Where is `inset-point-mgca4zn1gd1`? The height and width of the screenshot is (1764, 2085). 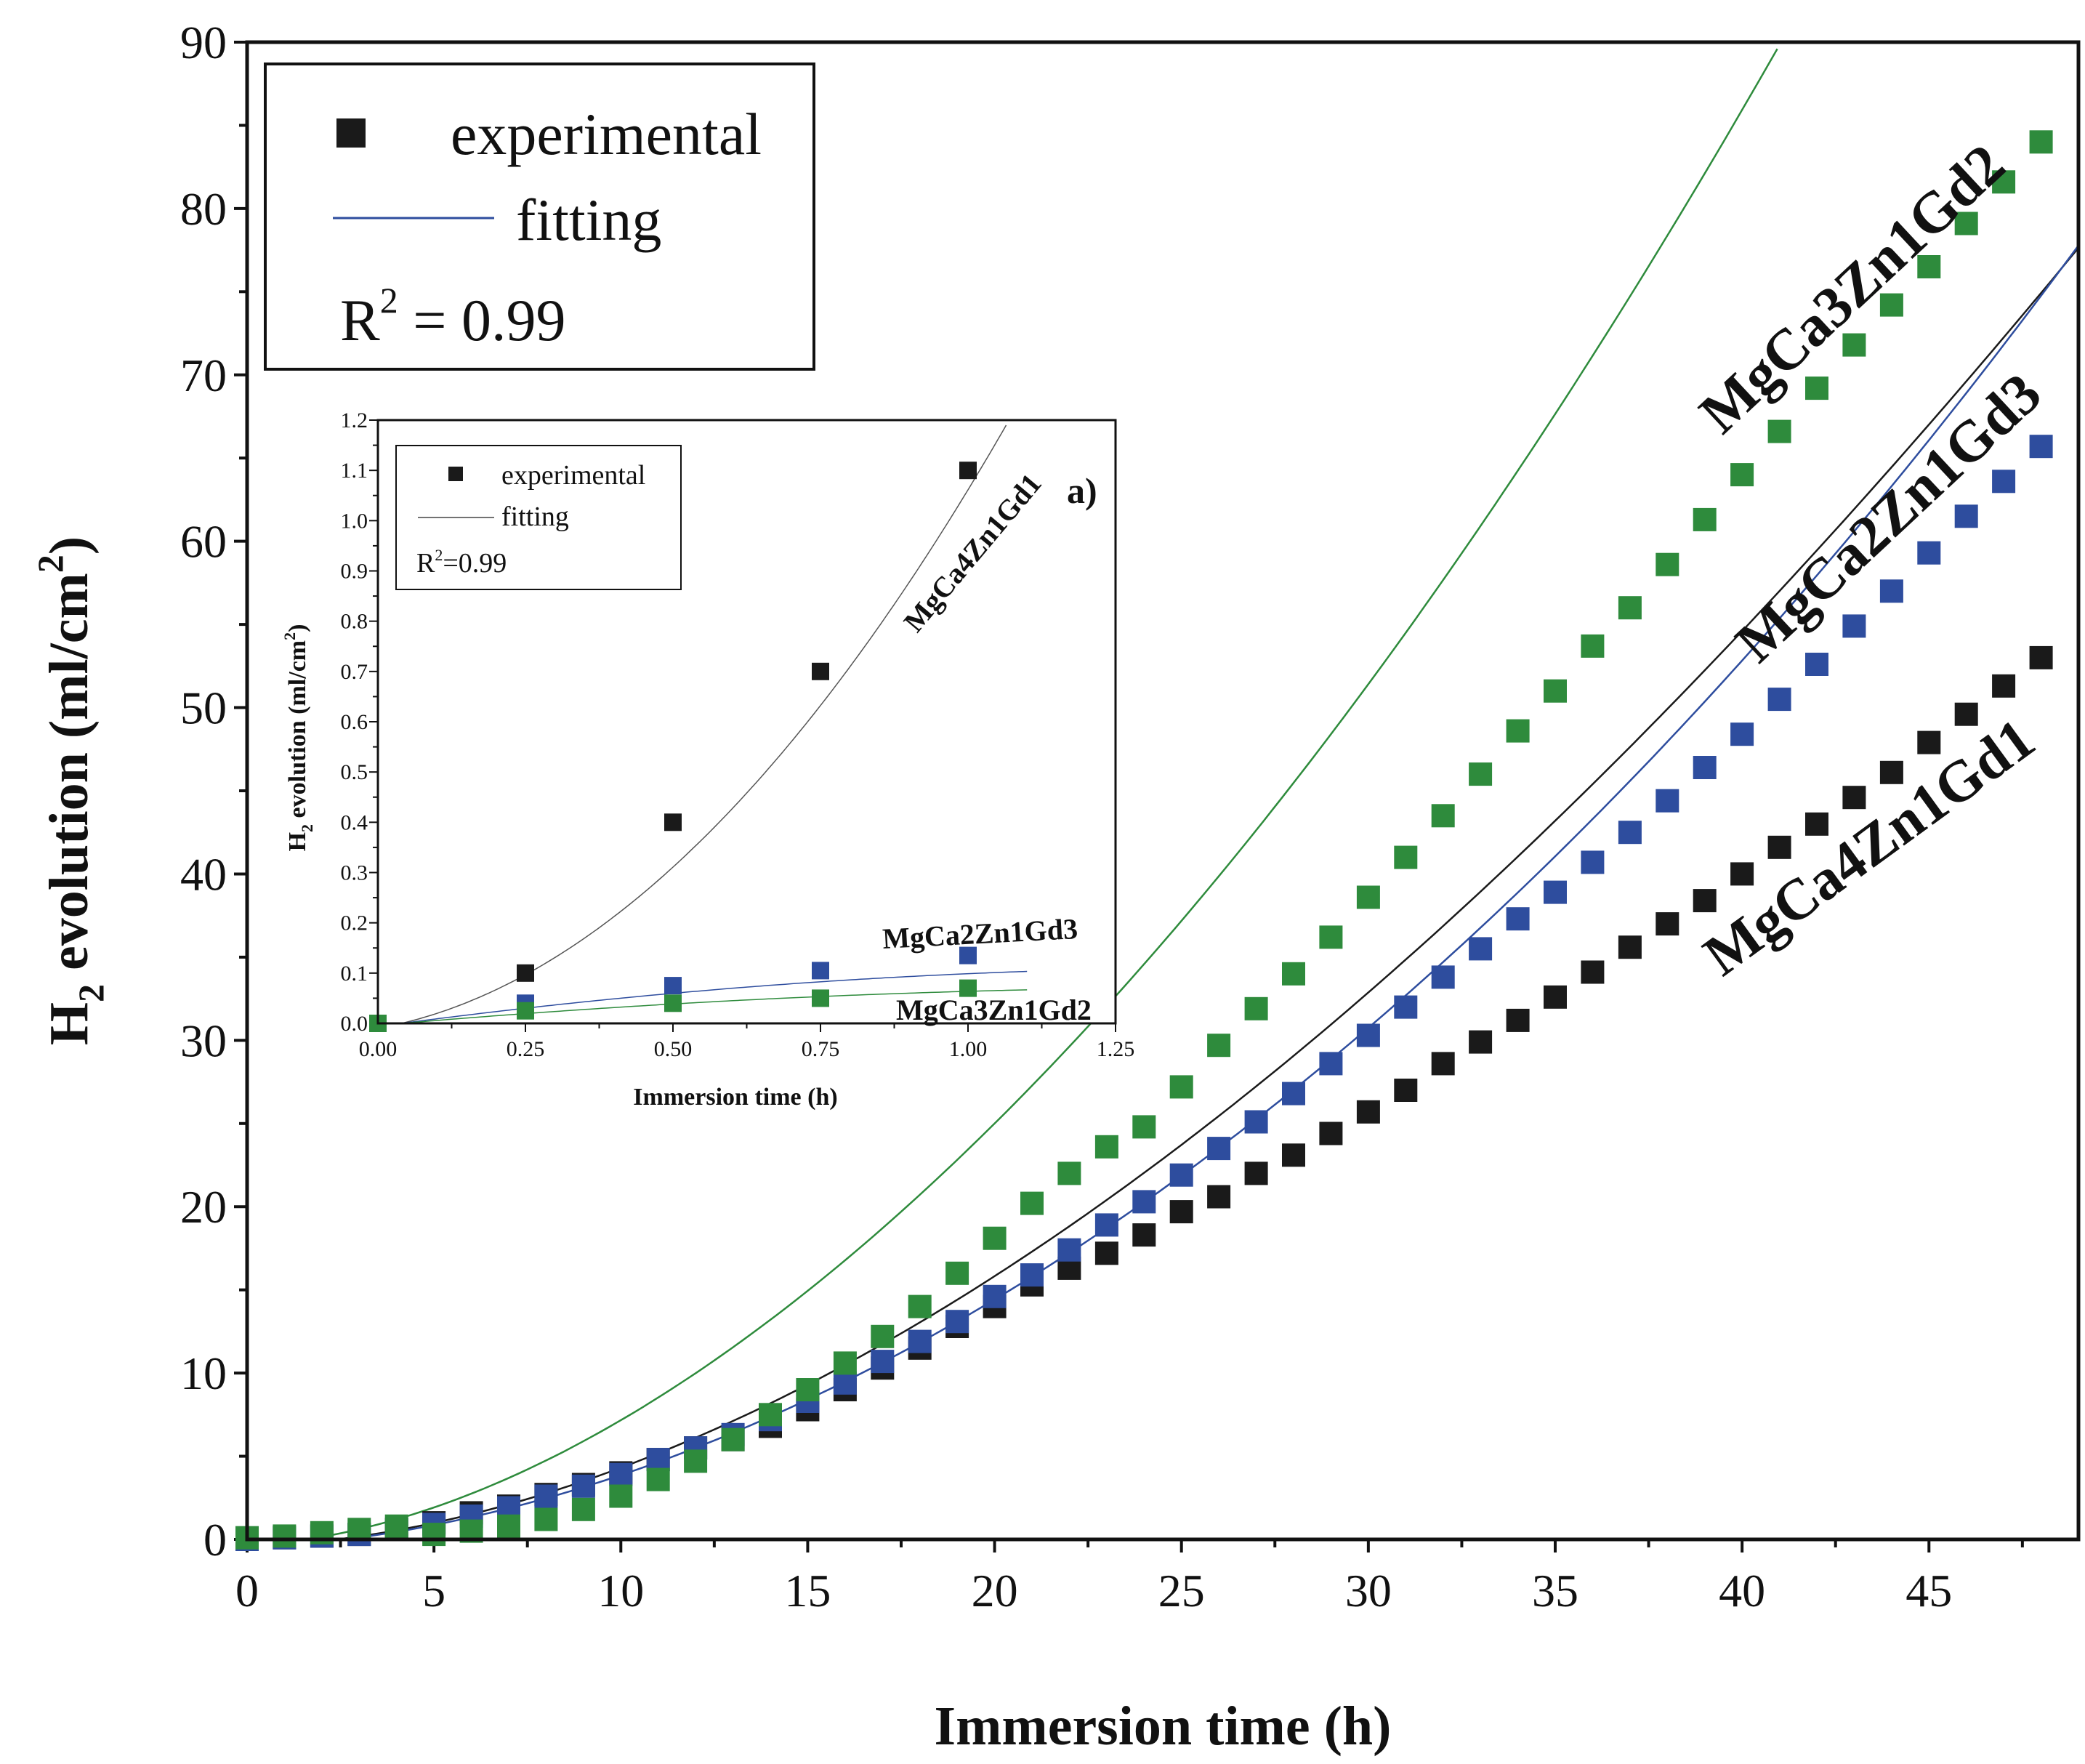
inset-point-mgca4zn1gd1 is located at coordinates (820, 671).